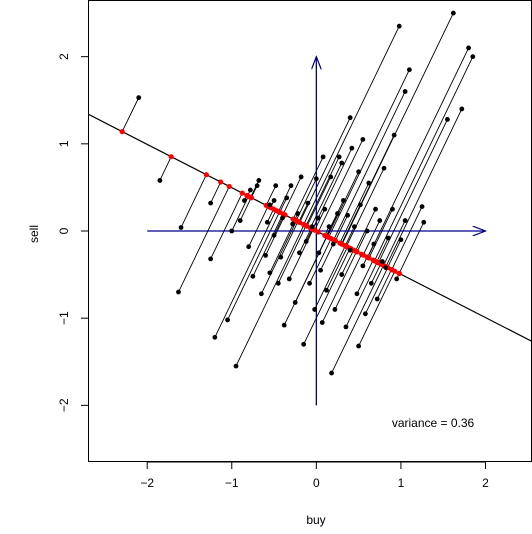 The height and width of the screenshot is (534, 532). Describe the element at coordinates (433, 423) in the screenshot. I see `variance-annotation: variance = 0.36` at that location.